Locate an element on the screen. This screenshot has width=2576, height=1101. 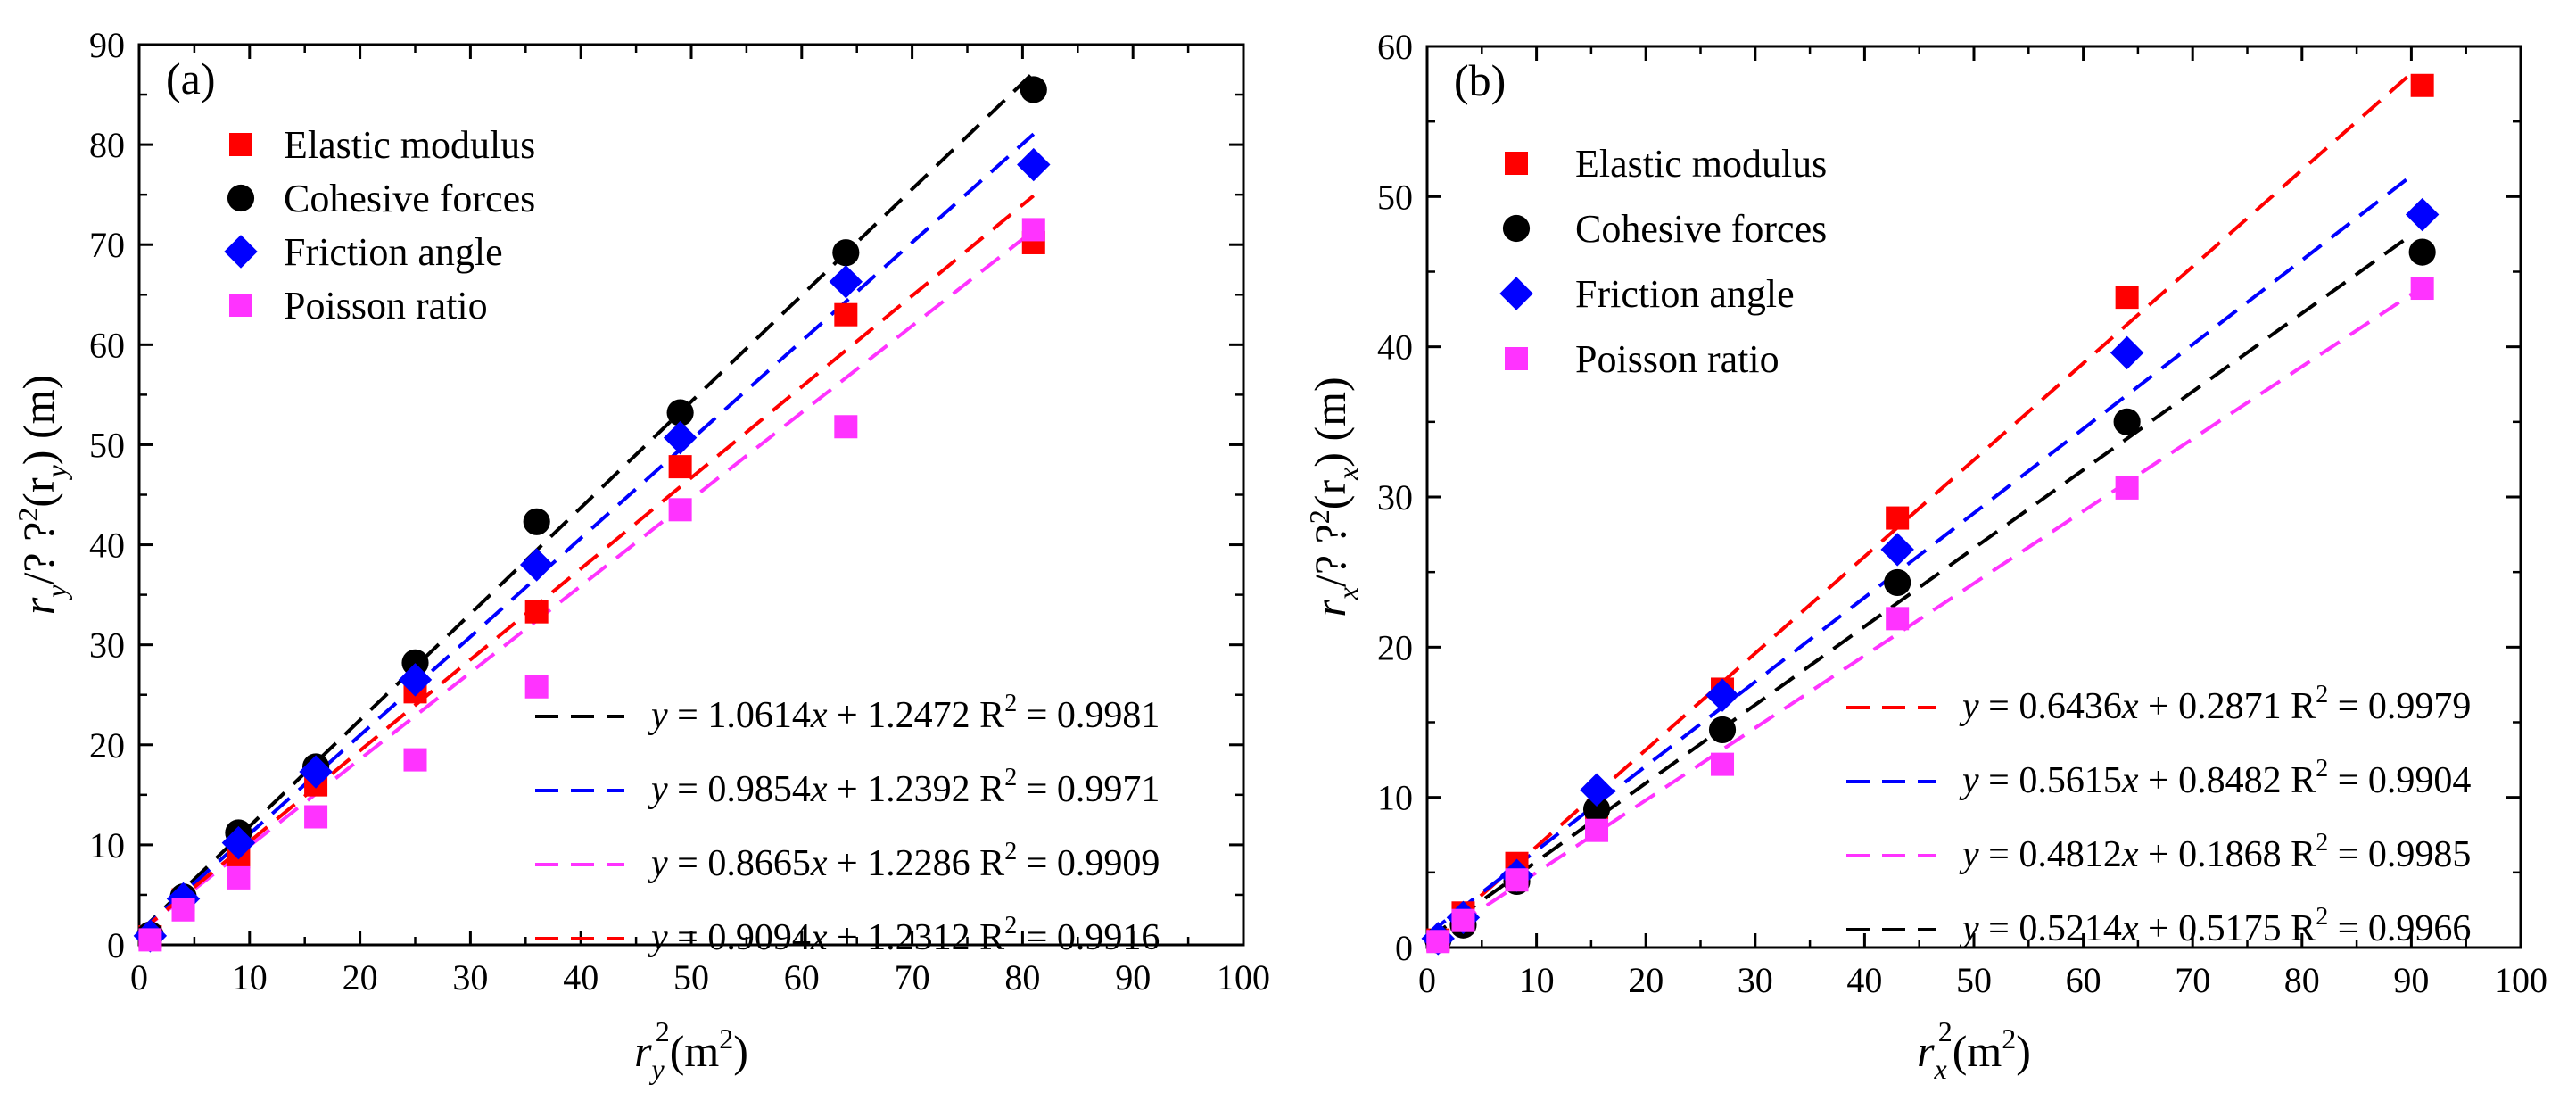
x-tick-label: 60 is located at coordinates (802, 977).